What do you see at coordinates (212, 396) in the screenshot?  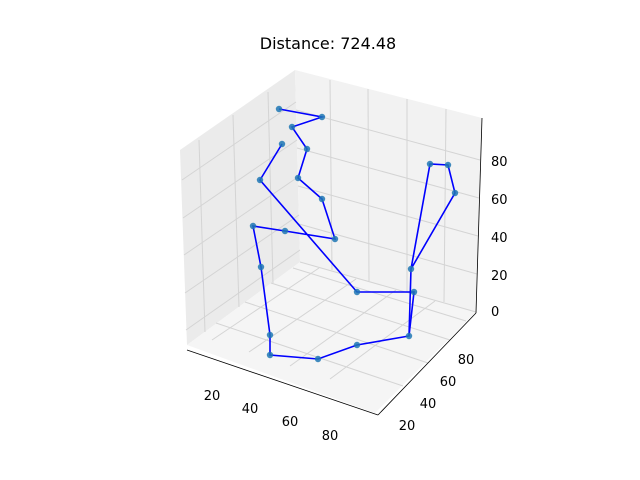 I see `x-tick-label: 20` at bounding box center [212, 396].